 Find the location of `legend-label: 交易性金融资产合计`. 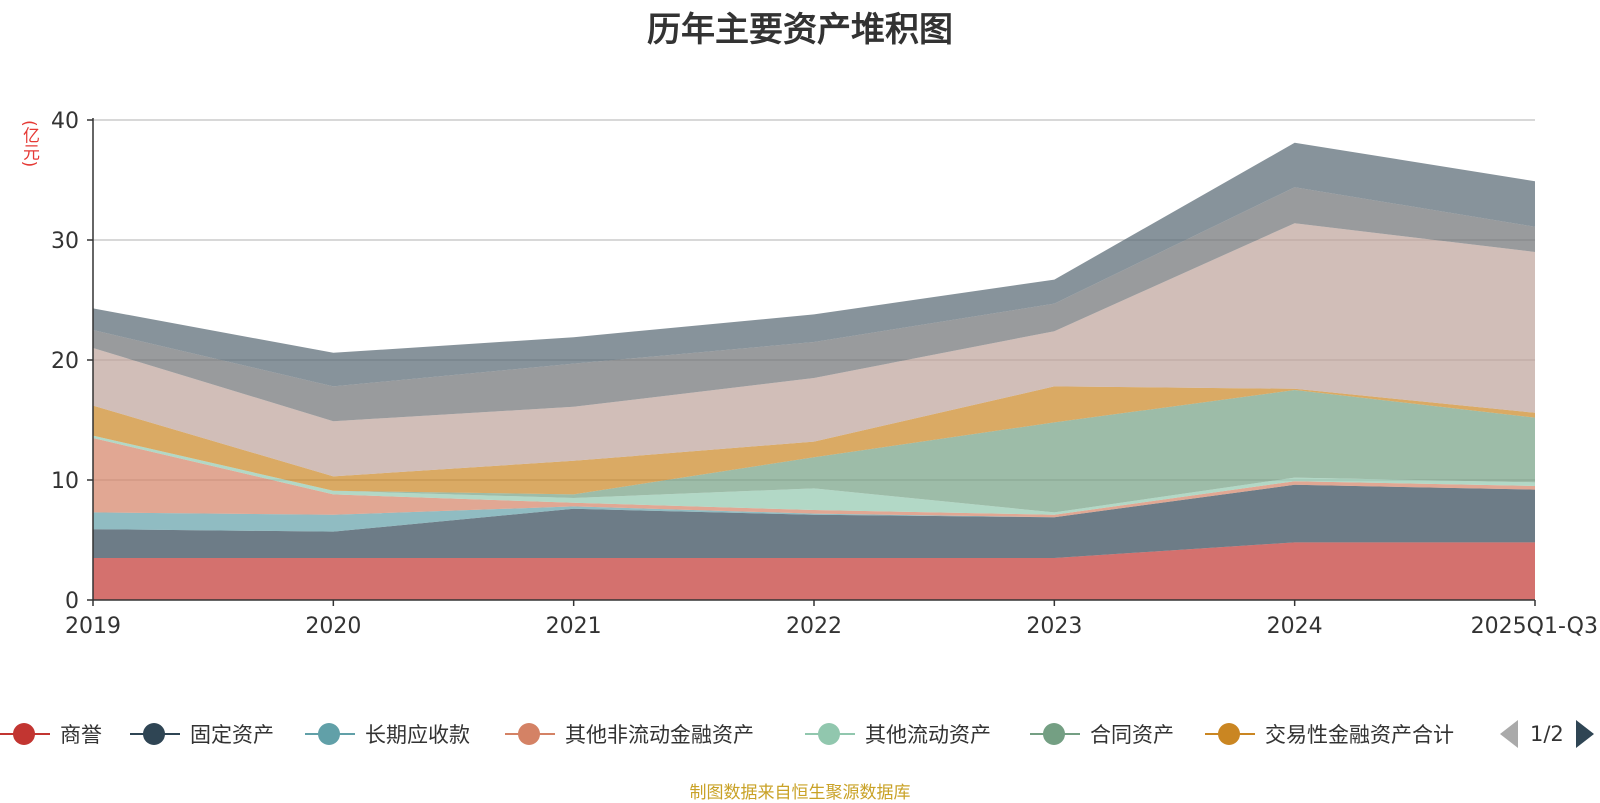

legend-label: 交易性金融资产合计 is located at coordinates (1359, 735).